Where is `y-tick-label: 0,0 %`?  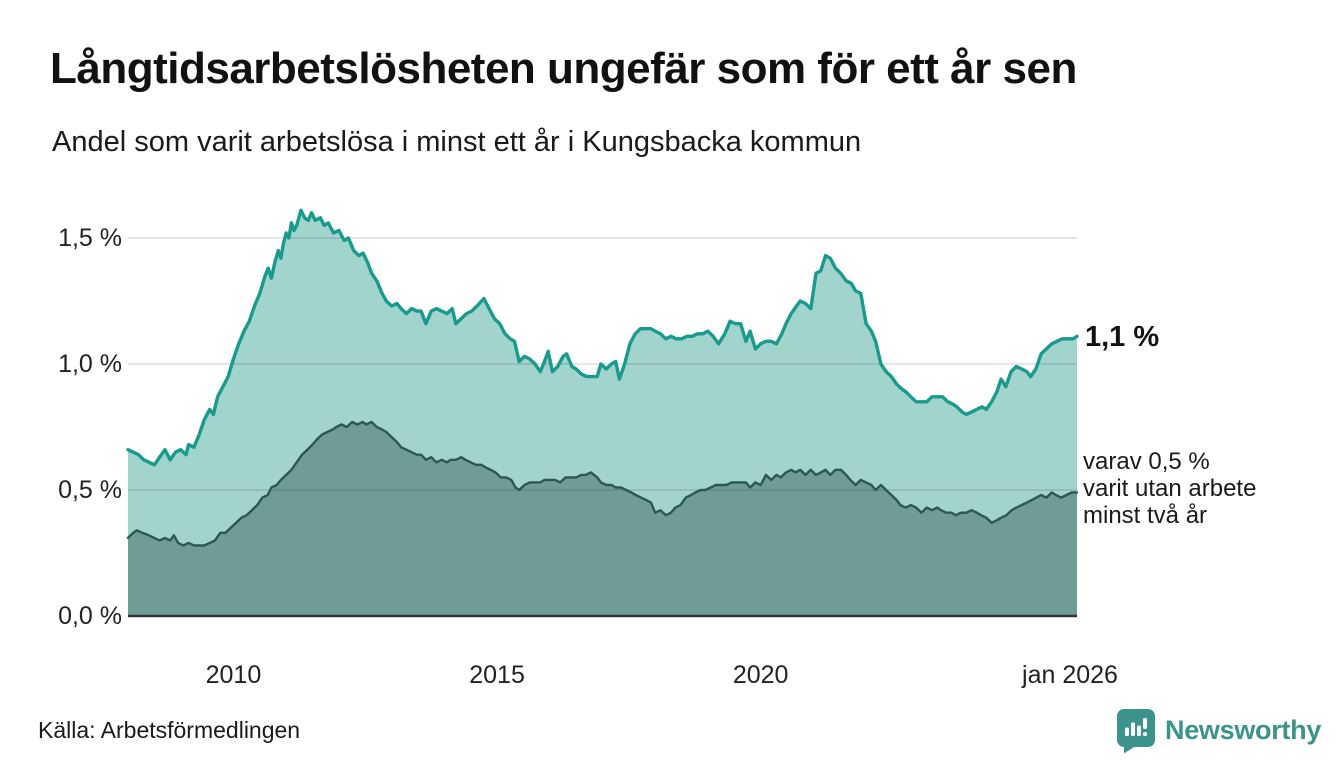 y-tick-label: 0,0 % is located at coordinates (90, 616).